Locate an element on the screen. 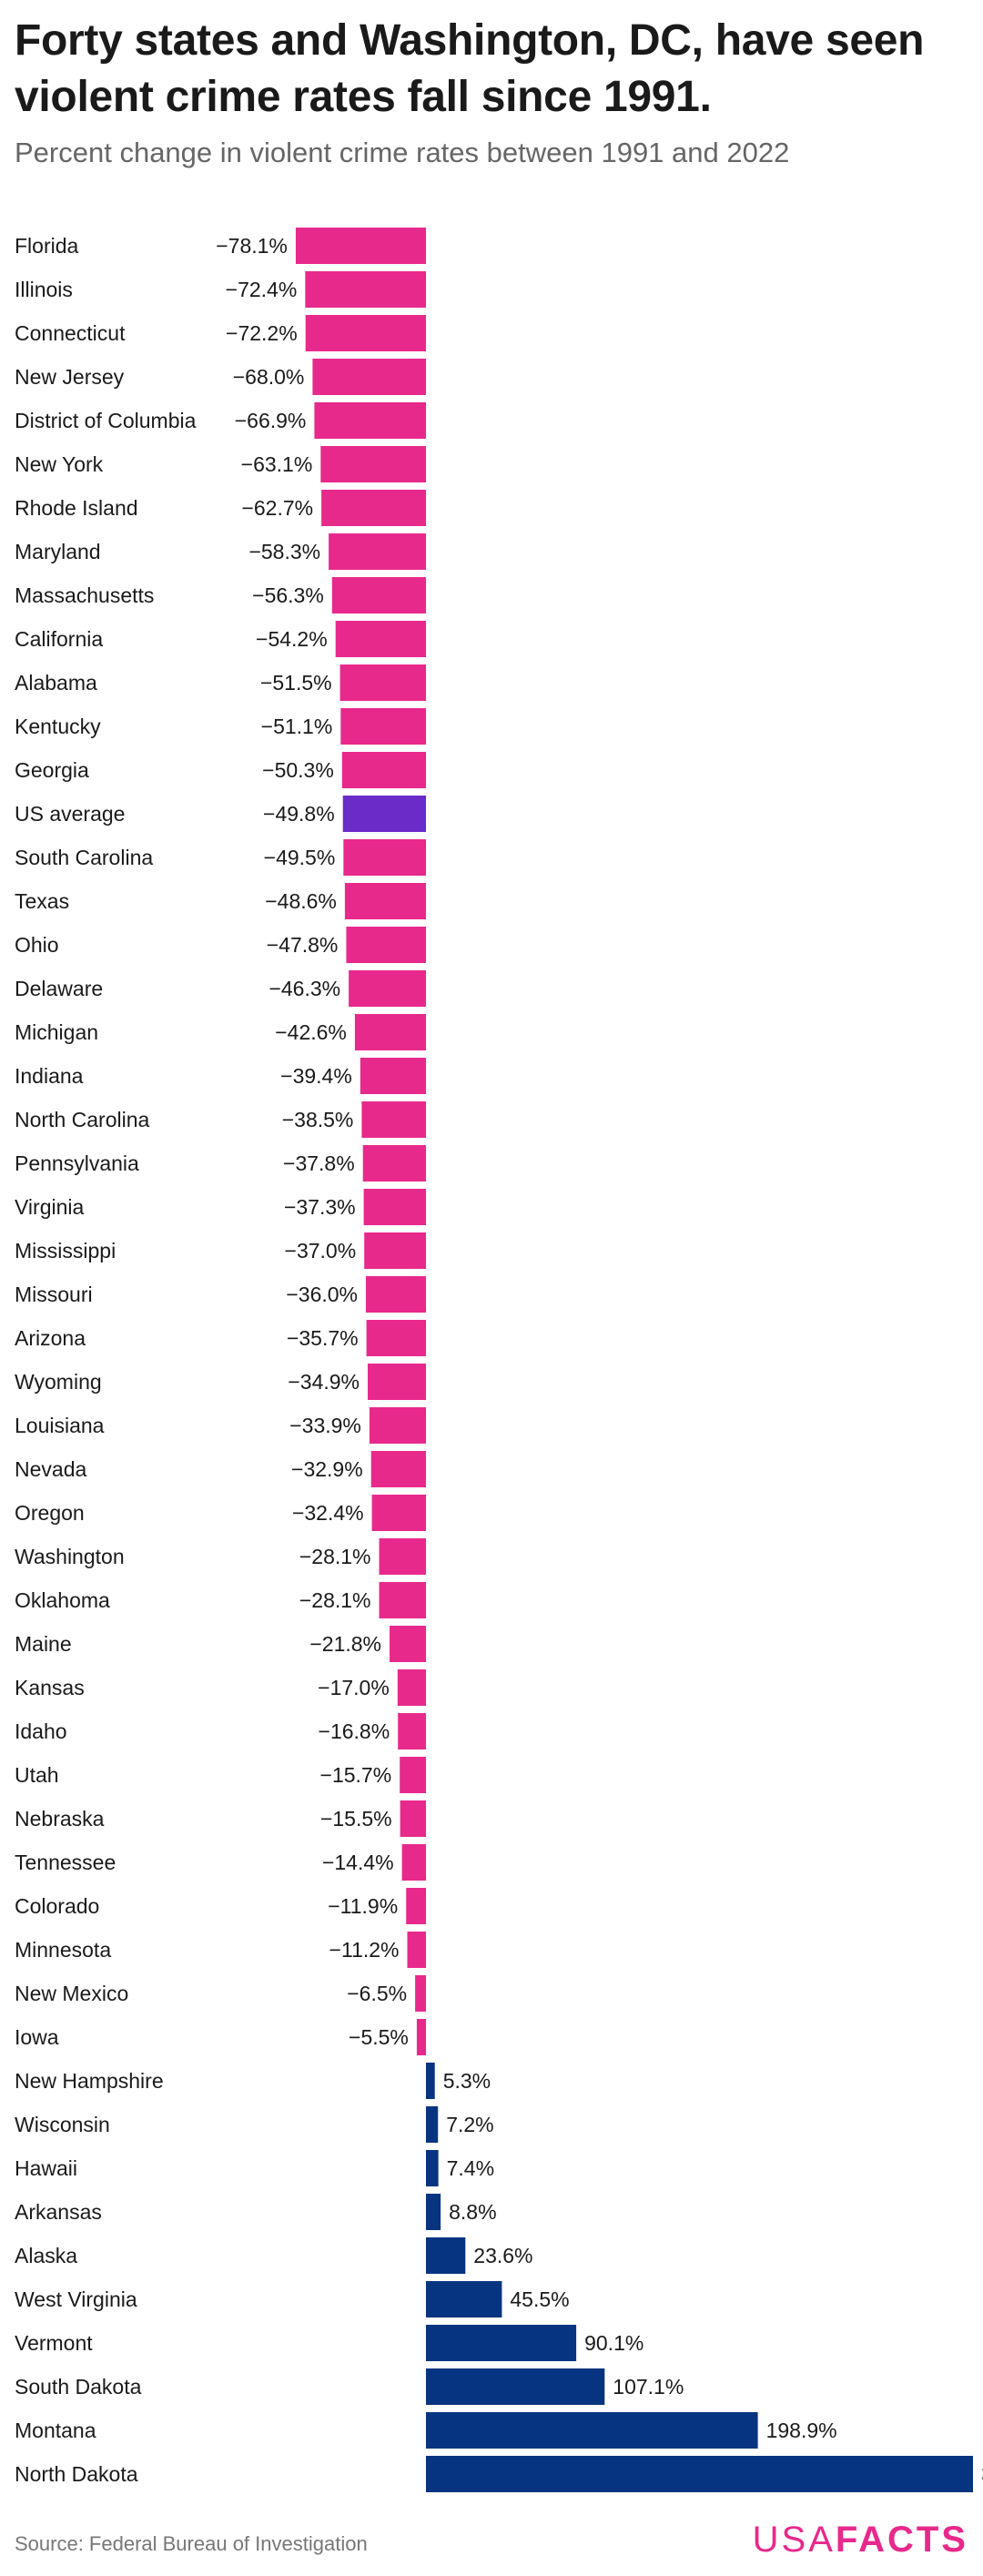 Image resolution: width=983 pixels, height=2576 pixels. category-label: Ohio is located at coordinates (37, 945).